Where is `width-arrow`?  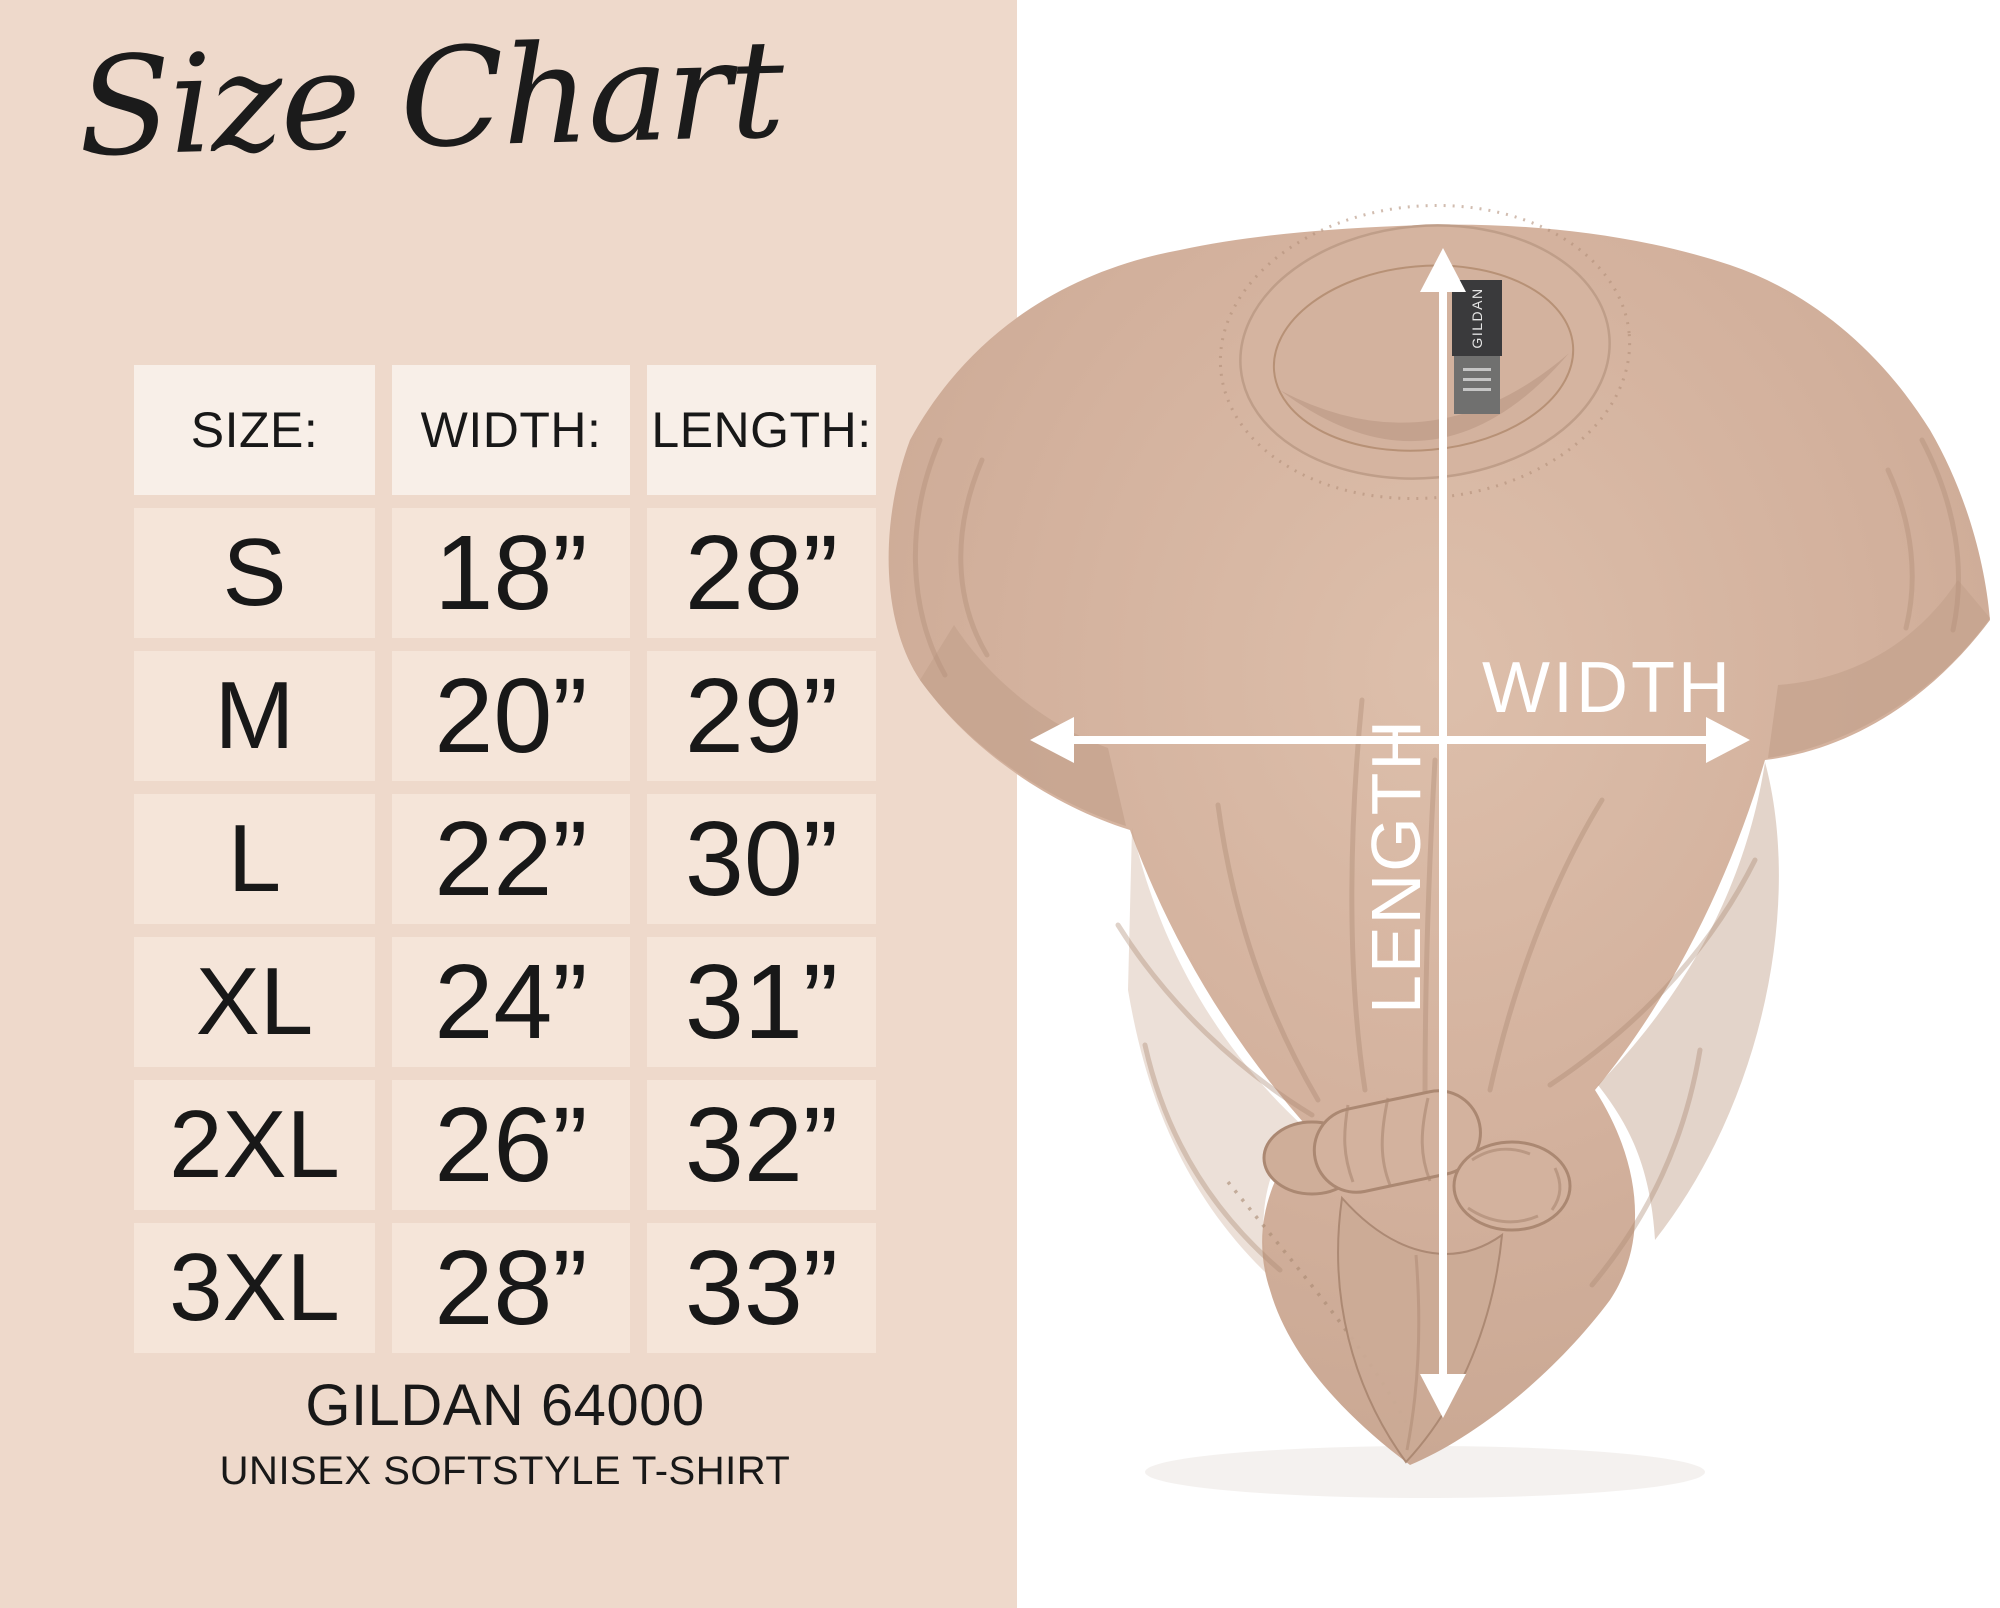 width-arrow is located at coordinates (1390, 740).